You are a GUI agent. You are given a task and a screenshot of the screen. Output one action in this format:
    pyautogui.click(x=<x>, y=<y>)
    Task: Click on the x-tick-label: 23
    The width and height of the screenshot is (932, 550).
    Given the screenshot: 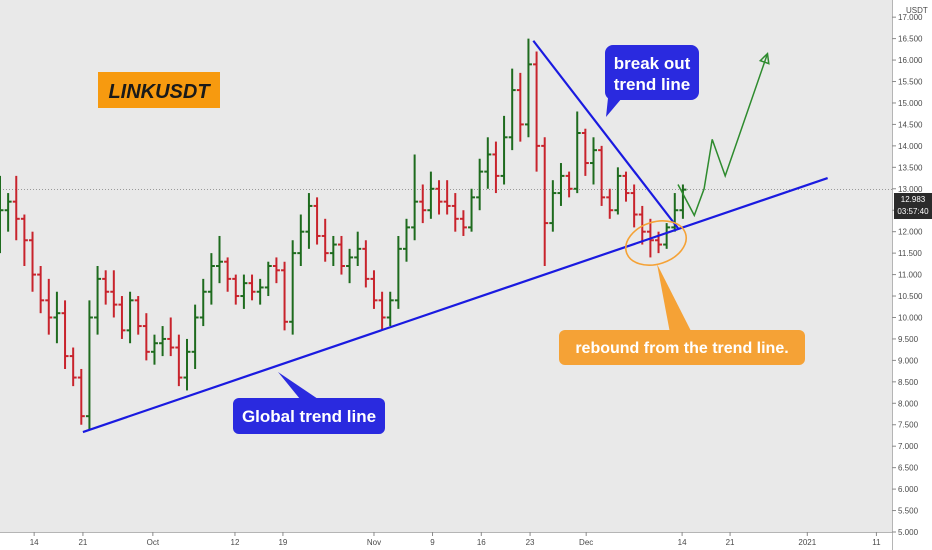 What is the action you would take?
    pyautogui.click(x=530, y=542)
    